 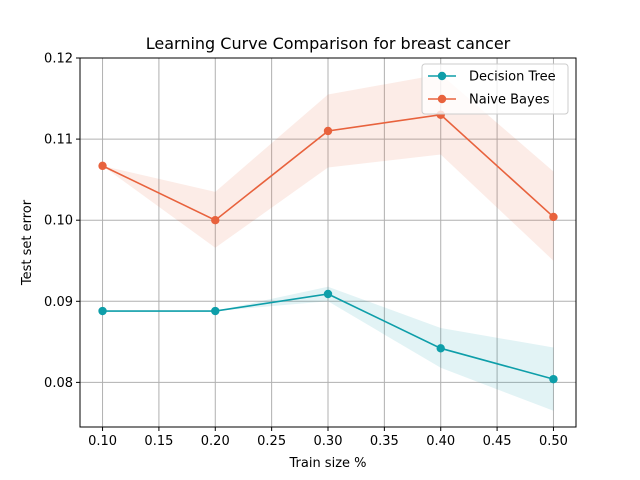 I want to click on x-tick-label: 0.50, so click(x=553, y=441).